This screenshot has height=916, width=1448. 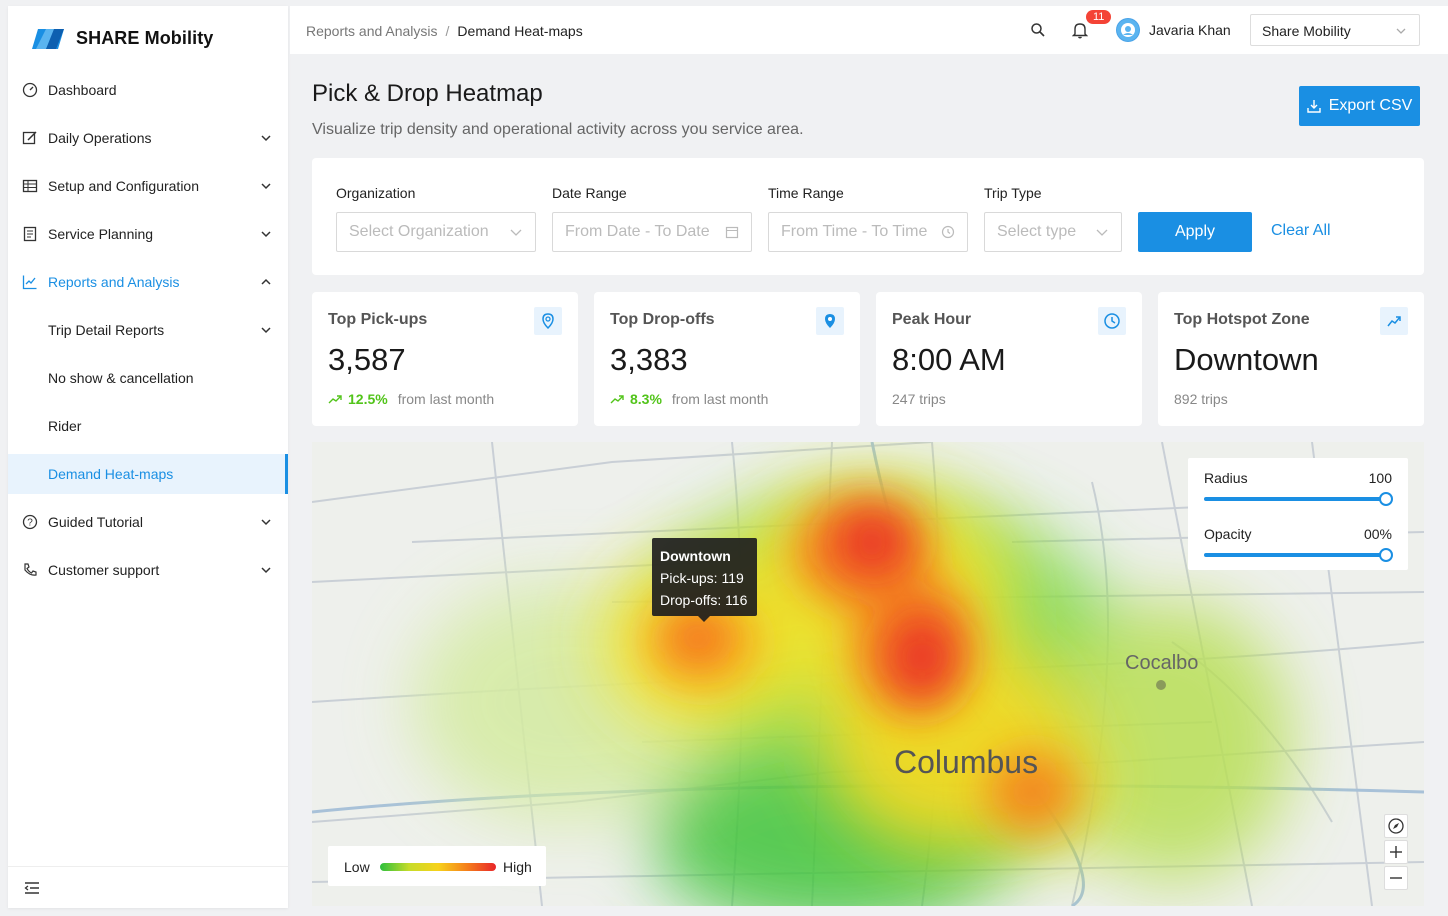 What do you see at coordinates (966, 762) in the screenshot?
I see `city-label: Columbus` at bounding box center [966, 762].